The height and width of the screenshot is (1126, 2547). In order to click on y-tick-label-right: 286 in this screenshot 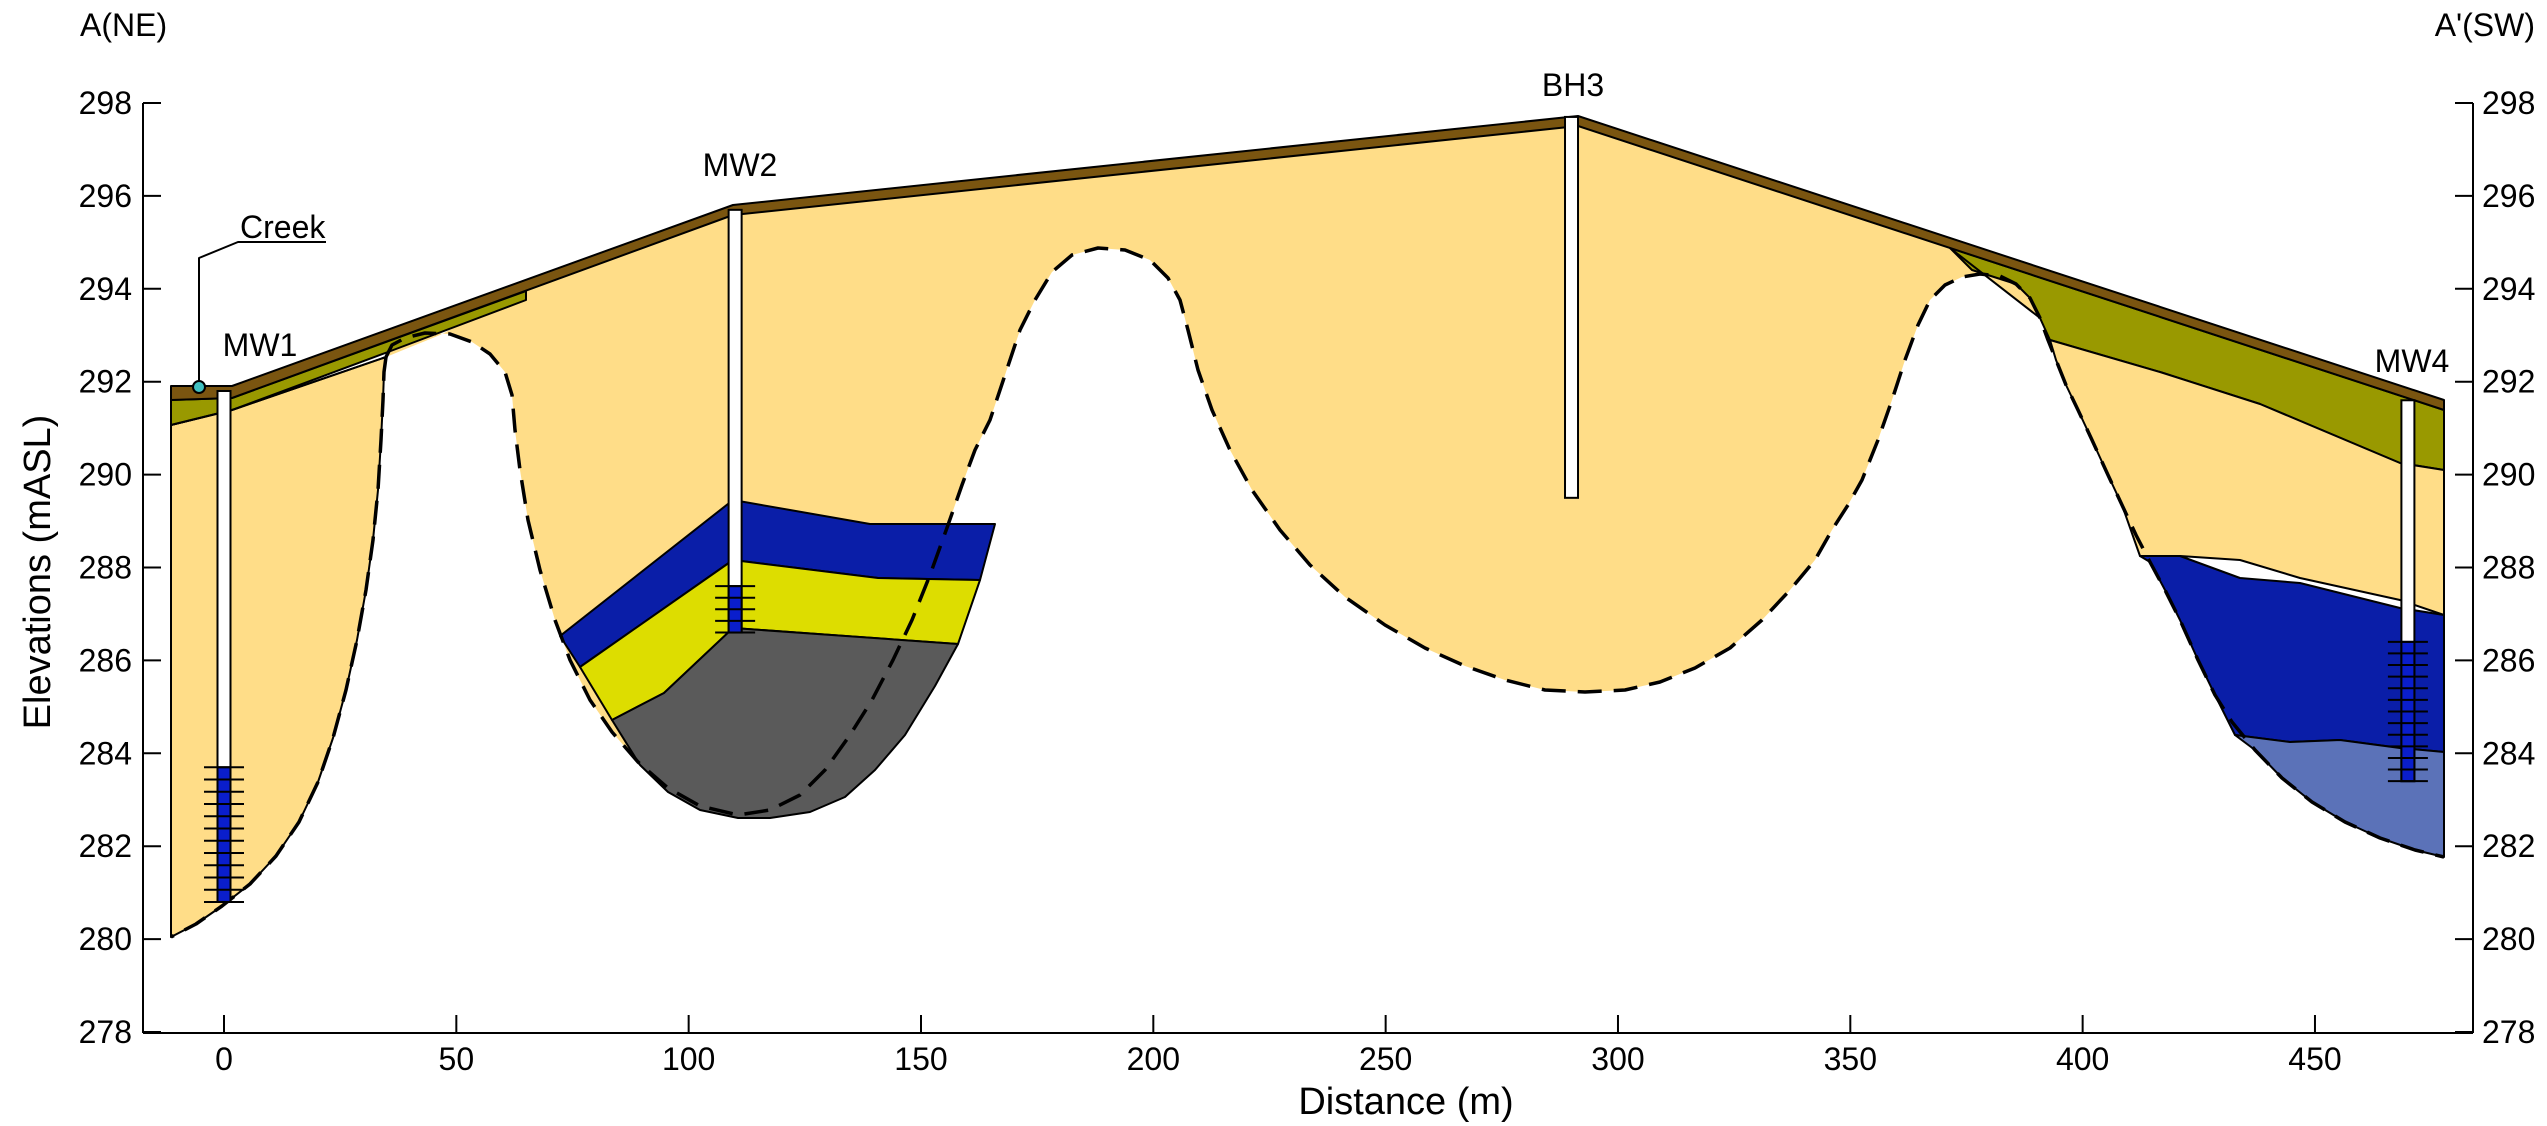, I will do `click(2508, 660)`.